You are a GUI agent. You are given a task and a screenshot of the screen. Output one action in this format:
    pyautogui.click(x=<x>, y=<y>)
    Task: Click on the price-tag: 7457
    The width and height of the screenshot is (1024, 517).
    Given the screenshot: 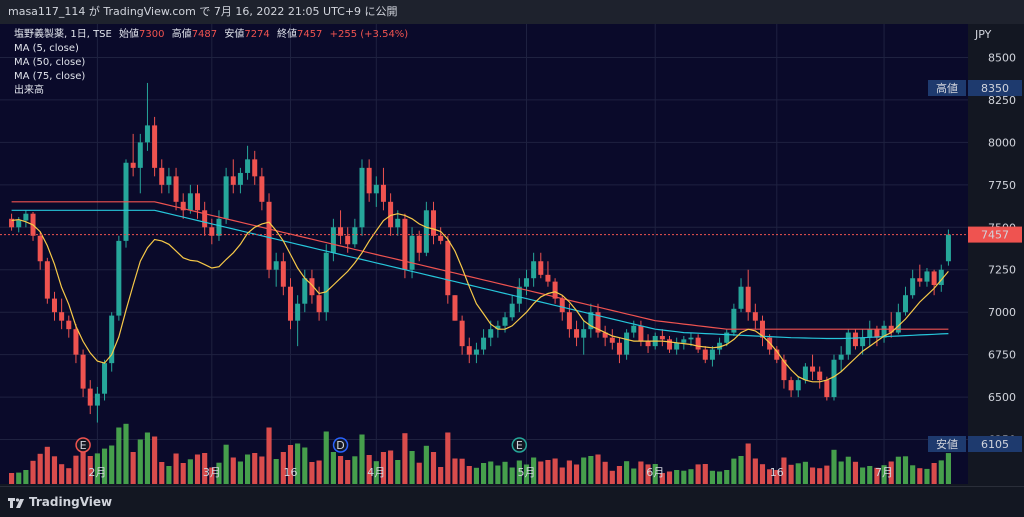 What is the action you would take?
    pyautogui.click(x=995, y=234)
    